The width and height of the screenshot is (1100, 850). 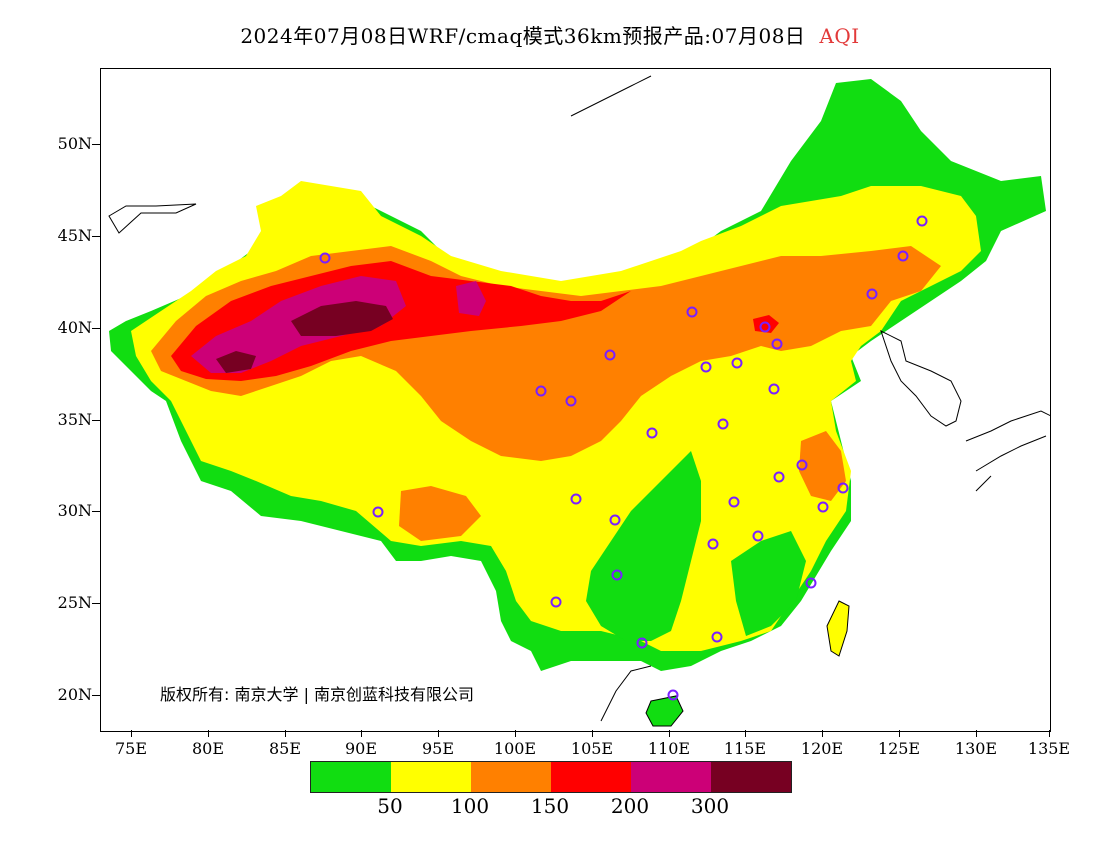 What do you see at coordinates (74, 510) in the screenshot?
I see `lat-label-30n: 30N` at bounding box center [74, 510].